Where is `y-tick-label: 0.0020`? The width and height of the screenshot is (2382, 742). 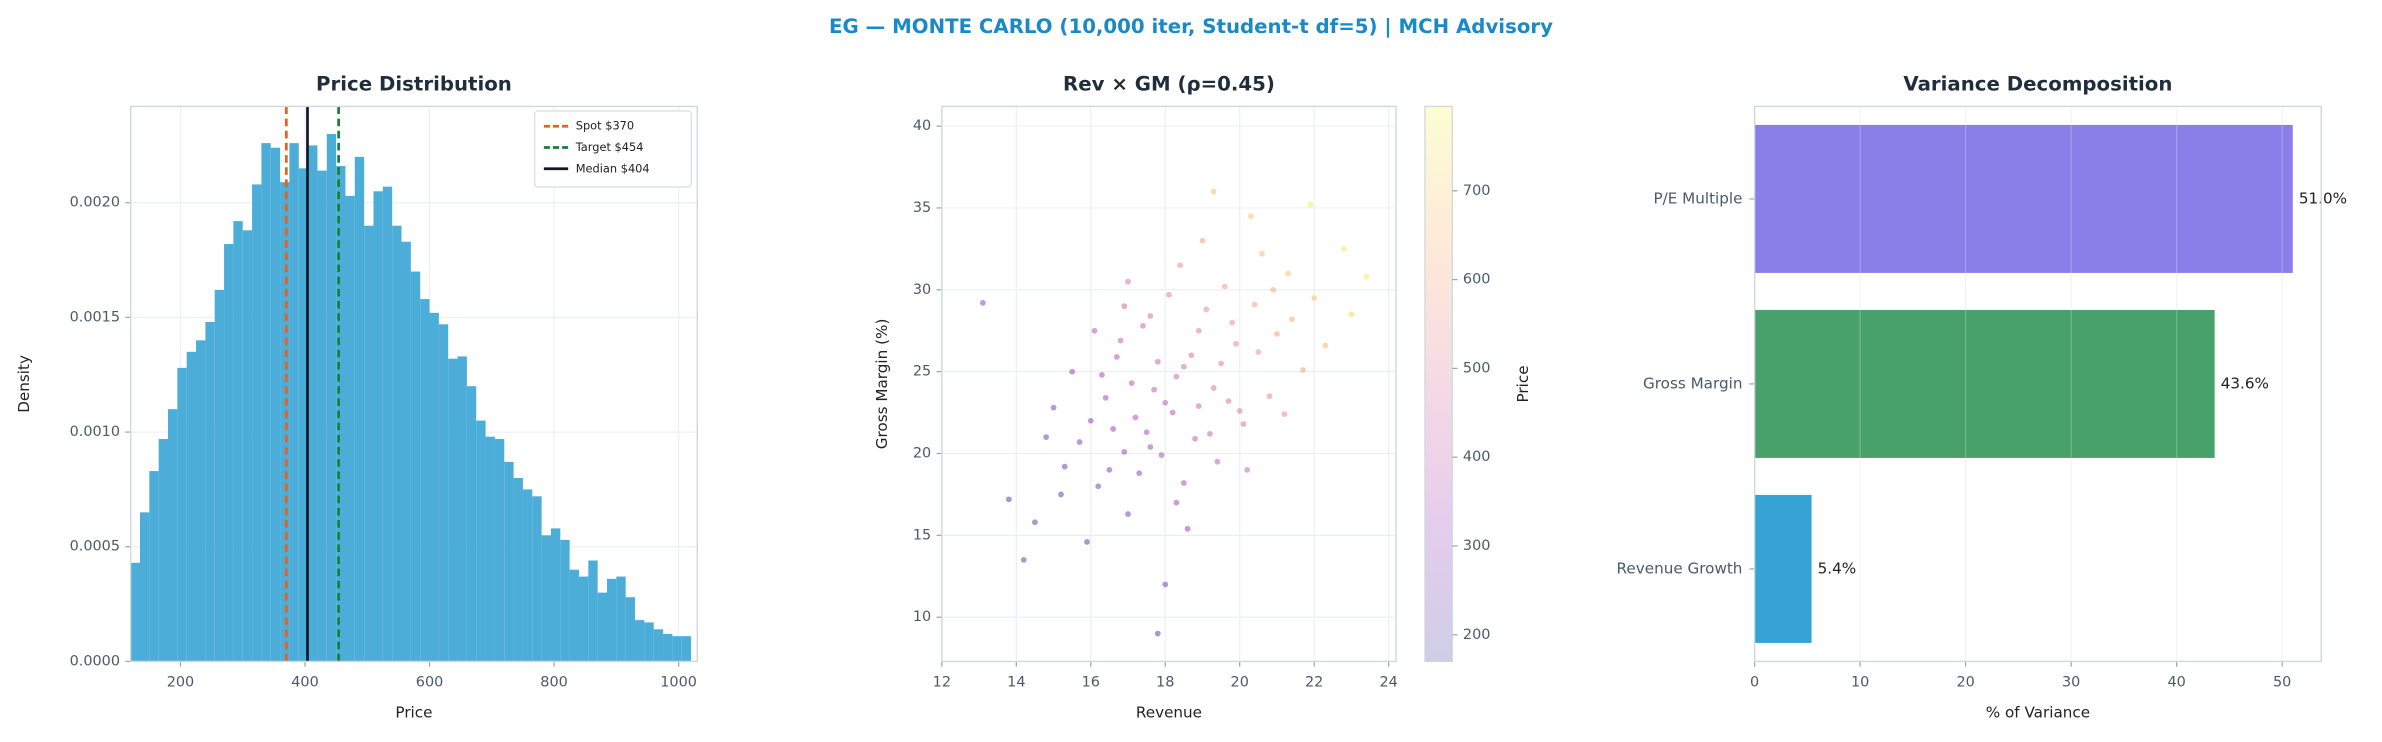
y-tick-label: 0.0020 is located at coordinates (95, 203).